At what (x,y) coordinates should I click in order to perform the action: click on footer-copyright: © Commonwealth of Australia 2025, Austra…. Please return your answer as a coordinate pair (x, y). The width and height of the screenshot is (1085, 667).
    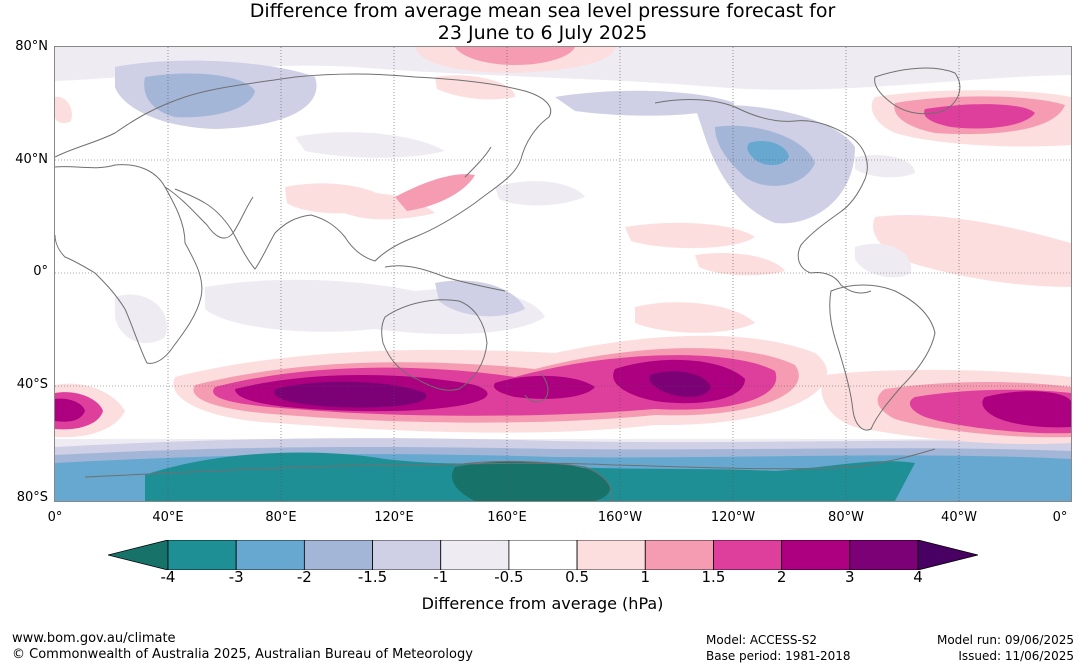
    Looking at the image, I should click on (242, 654).